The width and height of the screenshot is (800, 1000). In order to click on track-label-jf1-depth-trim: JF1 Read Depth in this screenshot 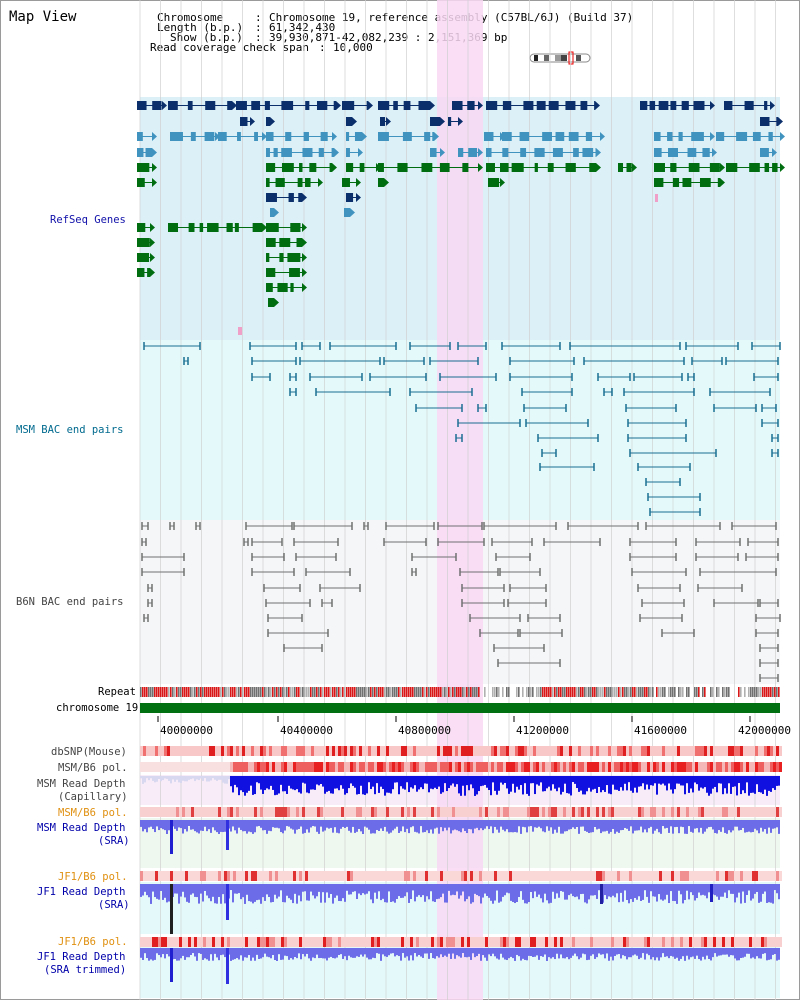, I will do `click(81, 957)`.